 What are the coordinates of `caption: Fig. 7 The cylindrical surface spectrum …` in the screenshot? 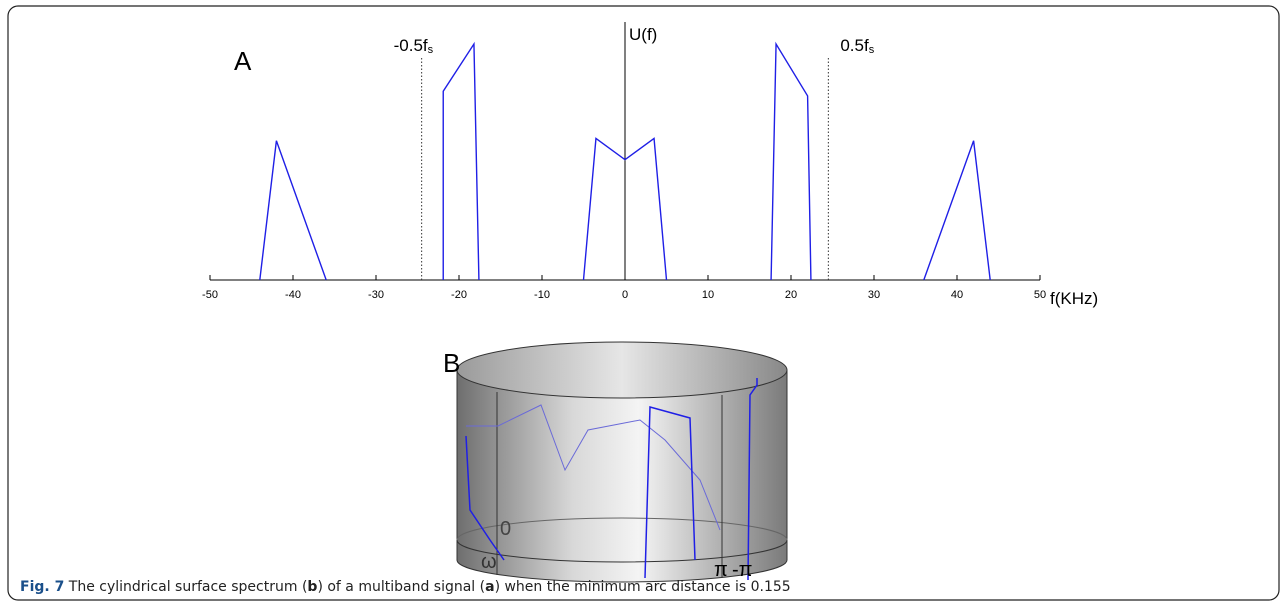 It's located at (405, 587).